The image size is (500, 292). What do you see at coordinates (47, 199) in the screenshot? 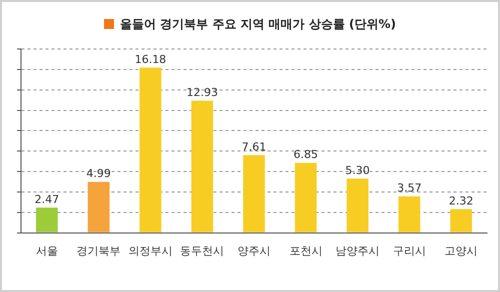
I see `data-label: 2.47` at bounding box center [47, 199].